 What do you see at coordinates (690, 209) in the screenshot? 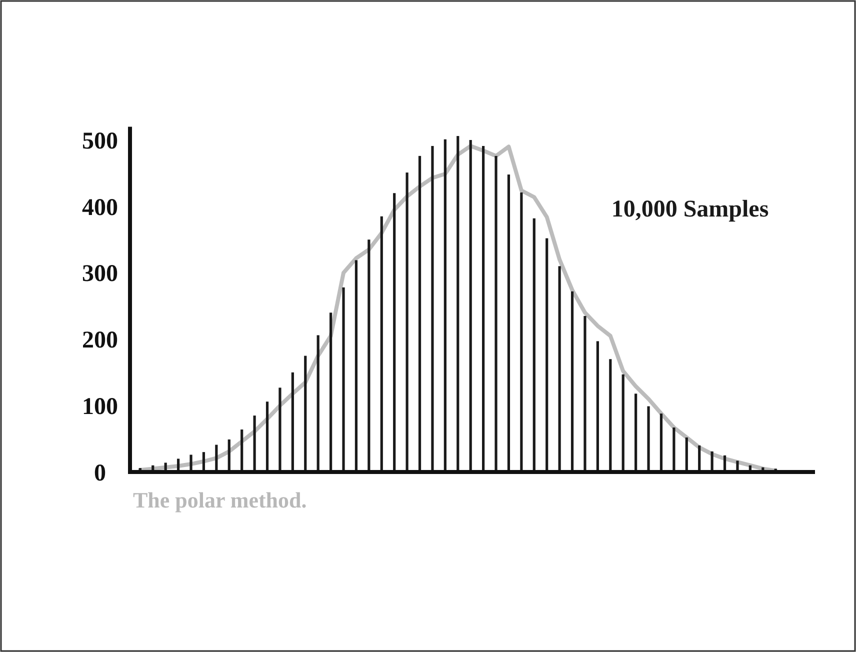
I see `annotation: 10,000 Samples` at bounding box center [690, 209].